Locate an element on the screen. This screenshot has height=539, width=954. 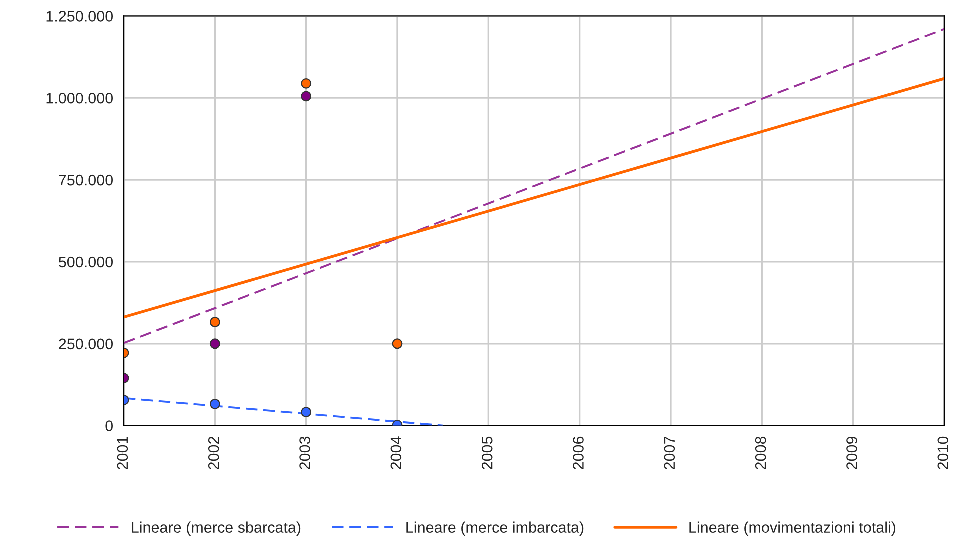
y-tick-label: 250.000 is located at coordinates (86, 344).